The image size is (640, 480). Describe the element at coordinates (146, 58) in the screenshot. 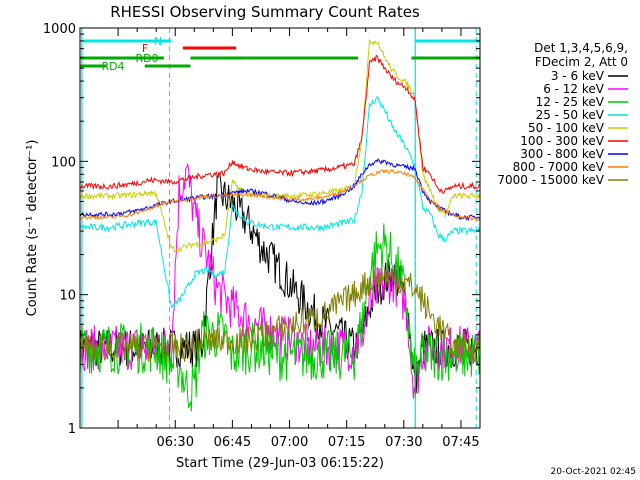

I see `flag-label-rd0: RD0` at that location.